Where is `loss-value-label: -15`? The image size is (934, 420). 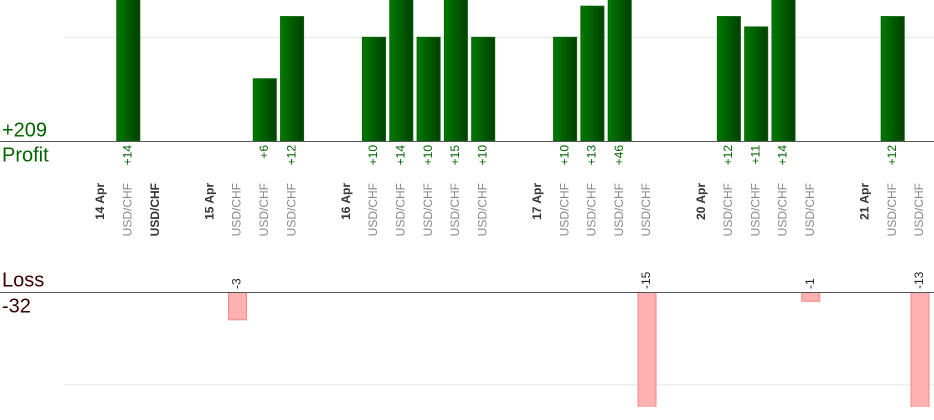 loss-value-label: -15 is located at coordinates (646, 280).